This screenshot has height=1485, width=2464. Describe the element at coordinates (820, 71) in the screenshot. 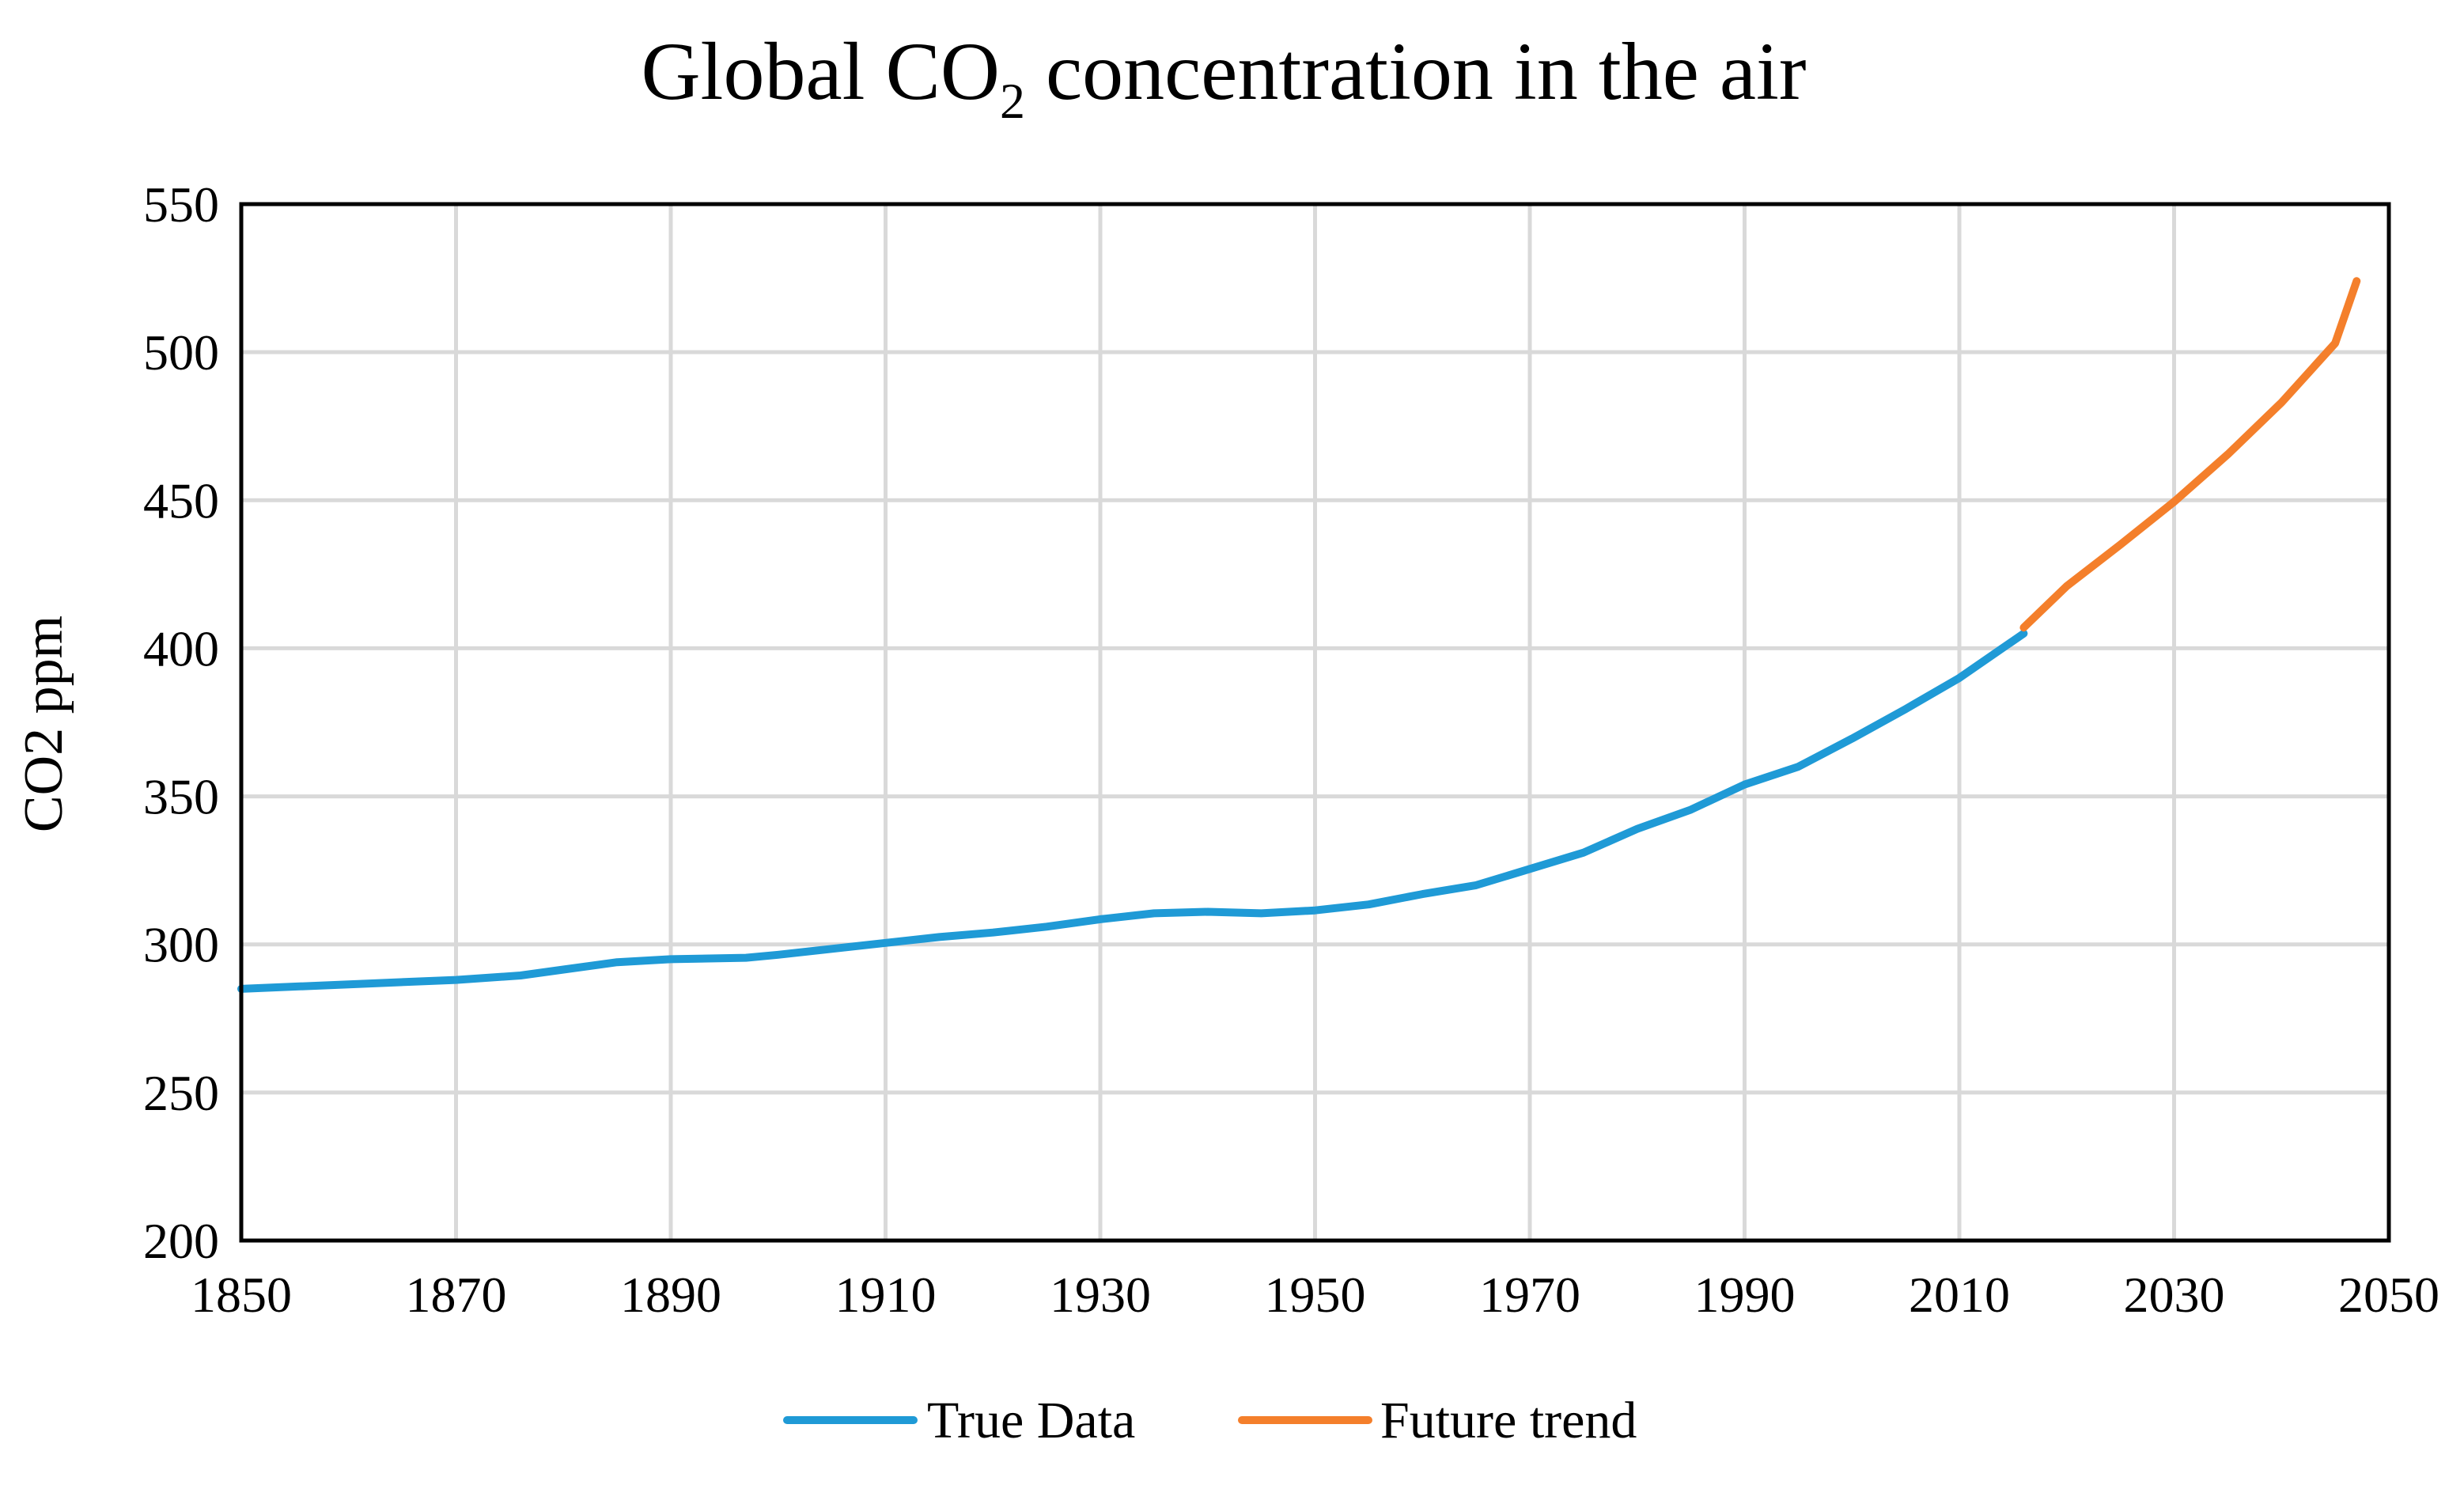

I see `chart-title-prefix: Global CO` at that location.